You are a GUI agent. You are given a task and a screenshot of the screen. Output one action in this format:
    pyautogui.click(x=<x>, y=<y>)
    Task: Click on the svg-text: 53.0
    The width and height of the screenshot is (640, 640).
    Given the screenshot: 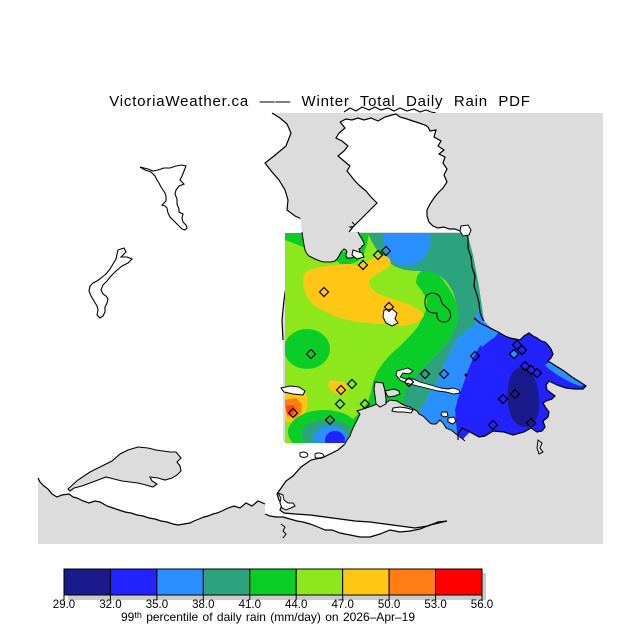 What is the action you would take?
    pyautogui.click(x=435, y=605)
    